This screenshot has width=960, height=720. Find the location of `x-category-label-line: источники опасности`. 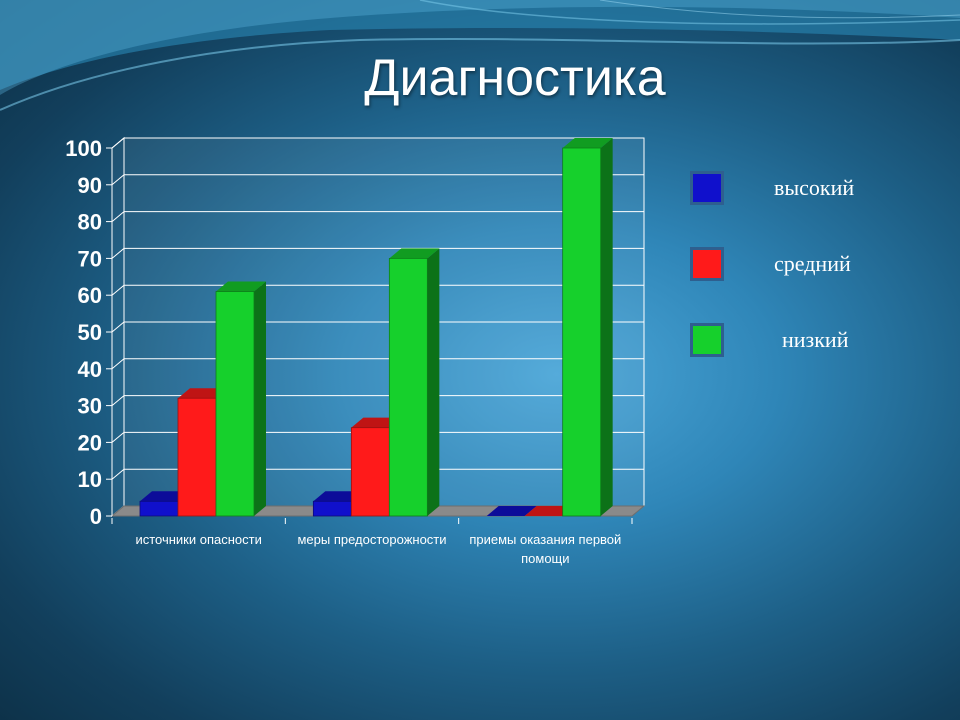

x-category-label-line: источники опасности is located at coordinates (198, 539).